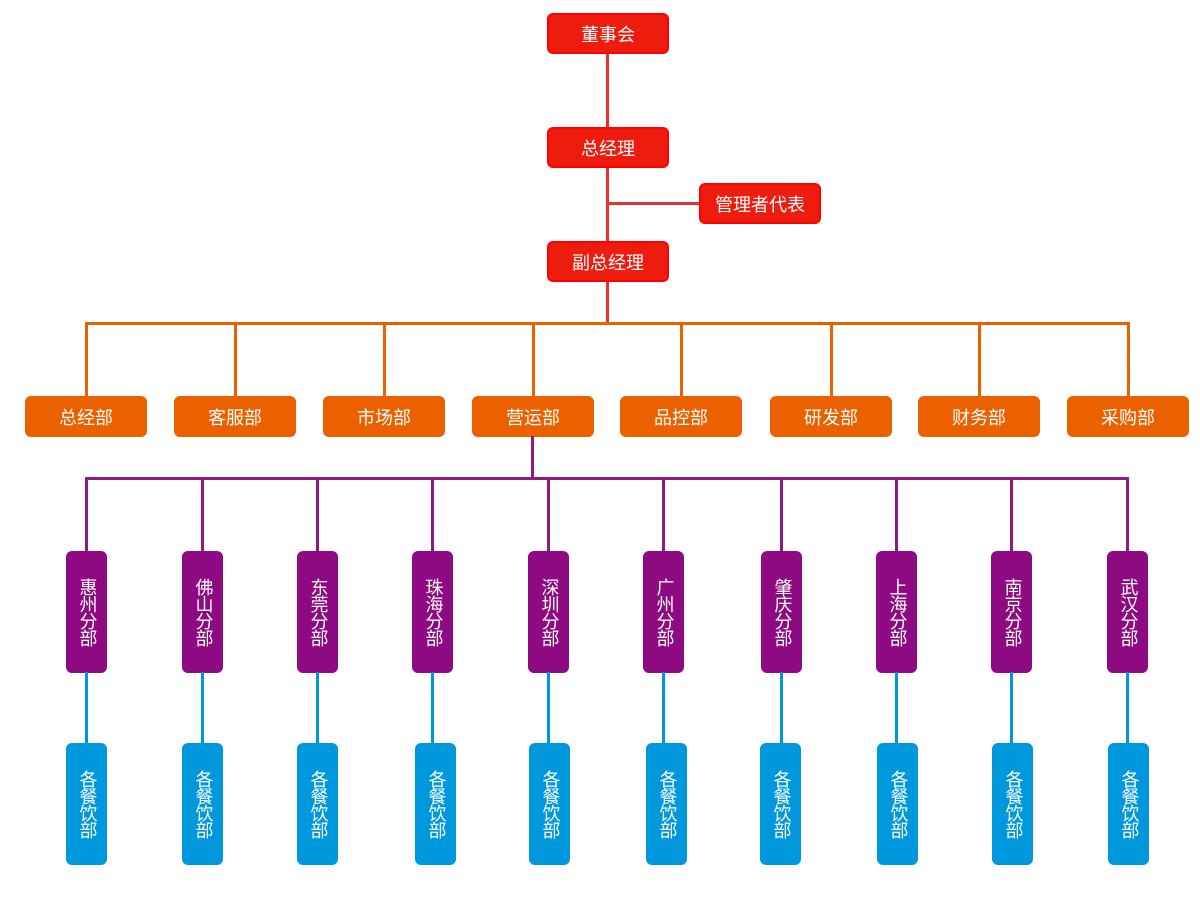 The width and height of the screenshot is (1200, 900). I want to click on department-box-label: 采购部, so click(1128, 418).